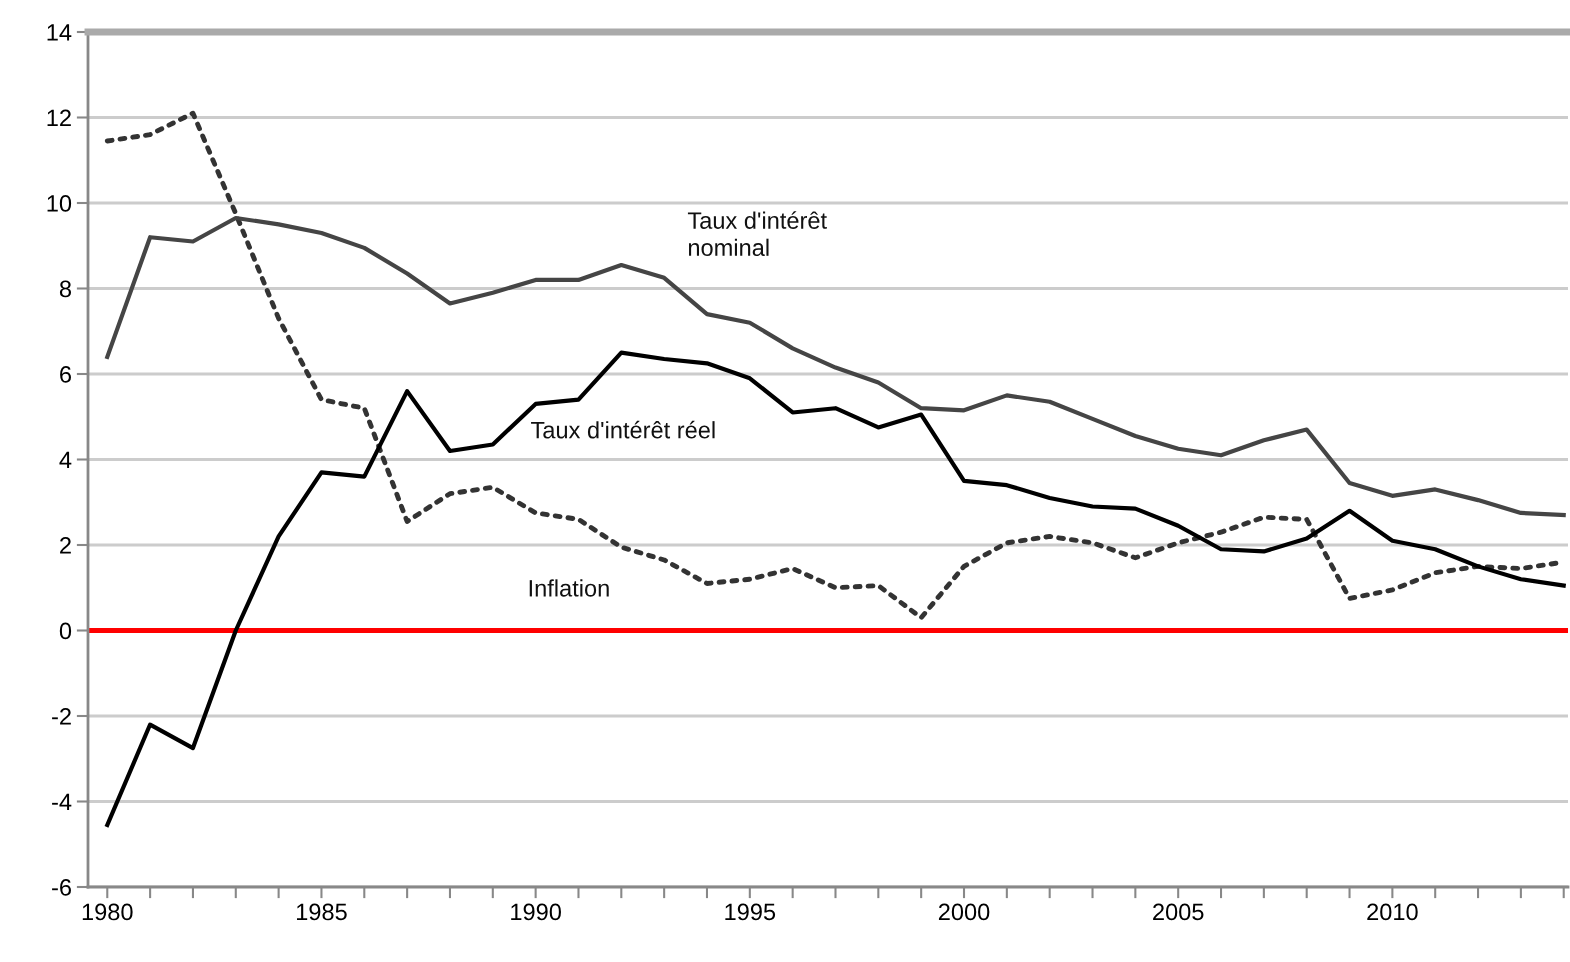 The height and width of the screenshot is (962, 1570). I want to click on series-label: Taux d'intérêt réel, so click(623, 429).